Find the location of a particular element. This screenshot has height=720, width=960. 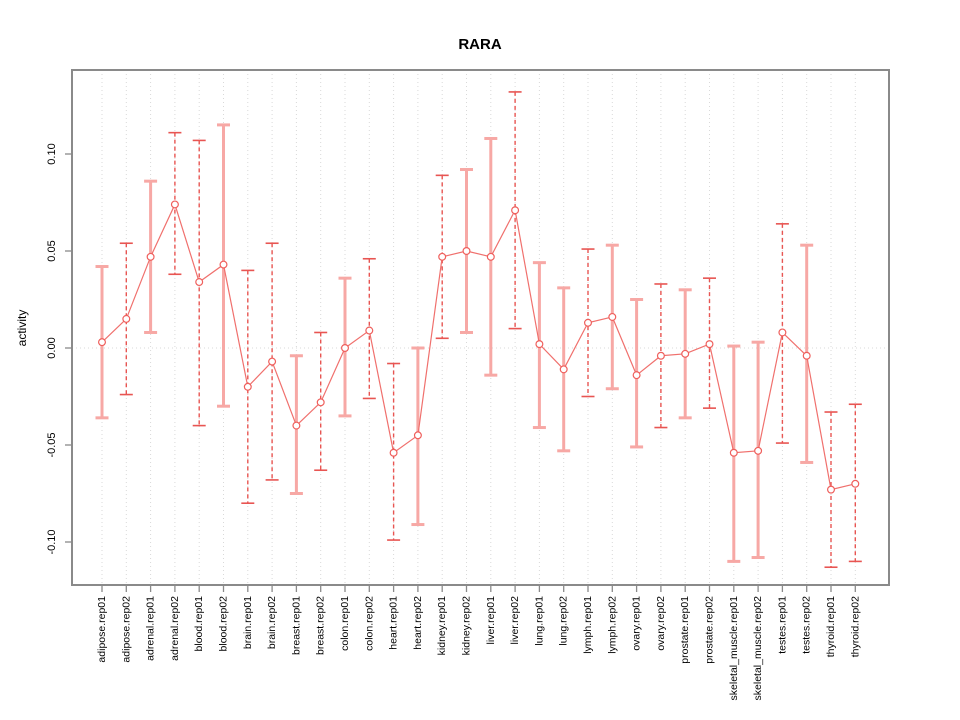

y-tick-label: 0.10 is located at coordinates (52, 153).